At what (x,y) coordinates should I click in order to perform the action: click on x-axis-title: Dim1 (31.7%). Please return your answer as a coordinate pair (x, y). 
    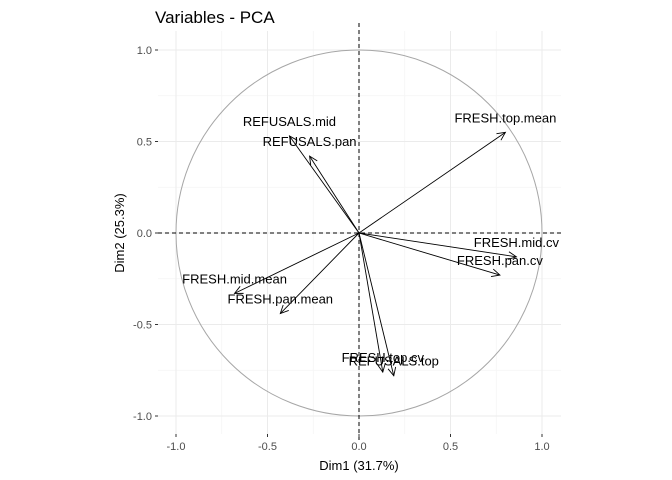
    Looking at the image, I should click on (358, 465).